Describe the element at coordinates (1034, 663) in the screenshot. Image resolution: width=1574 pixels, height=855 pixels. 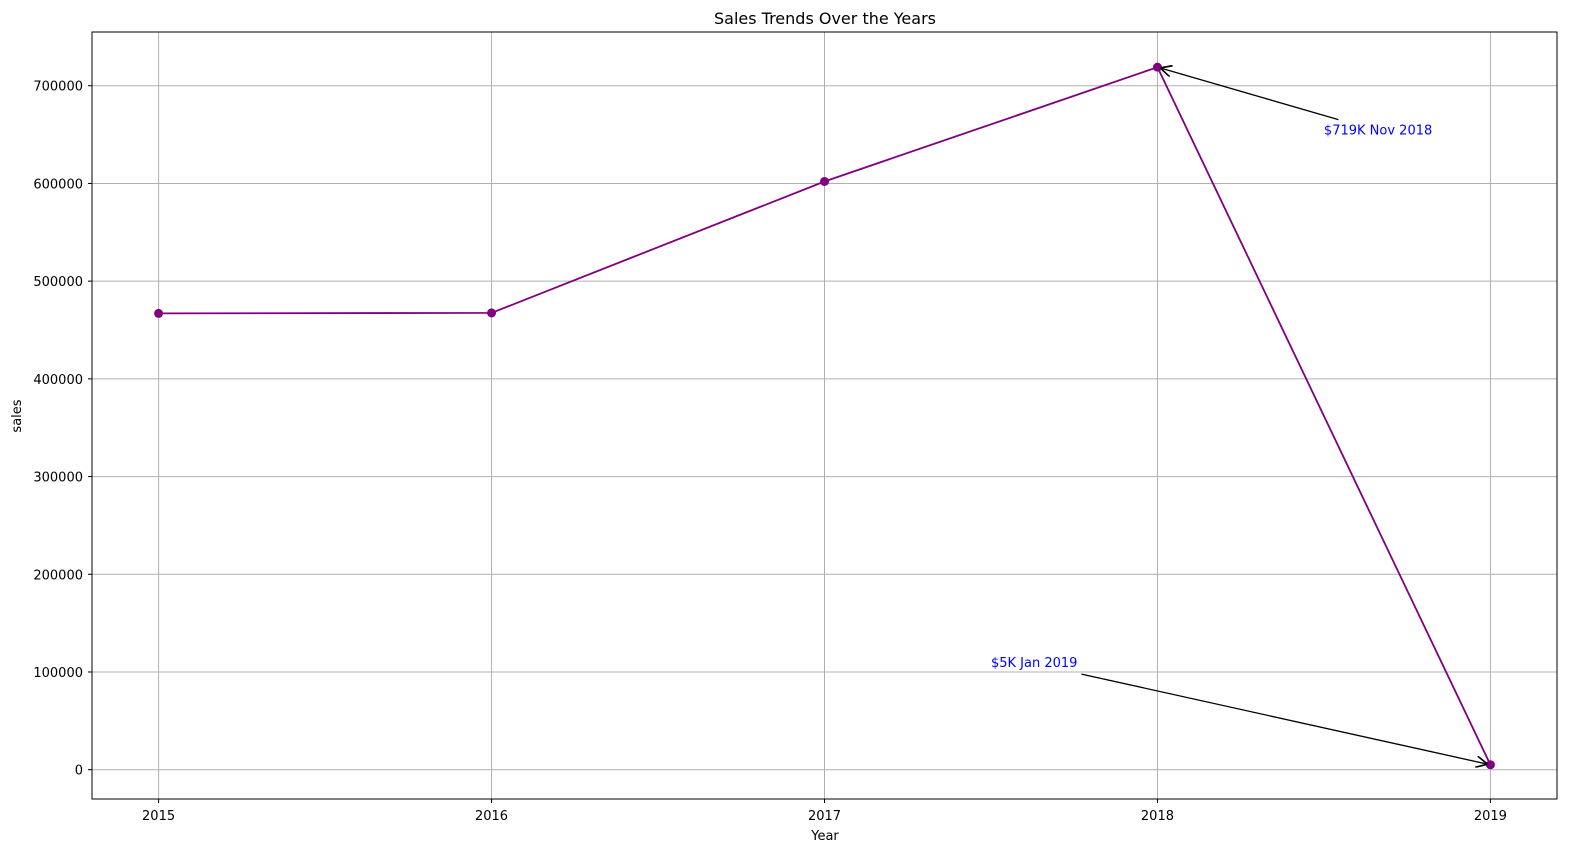
I see `annotation-label: $5K Jan 2019` at that location.